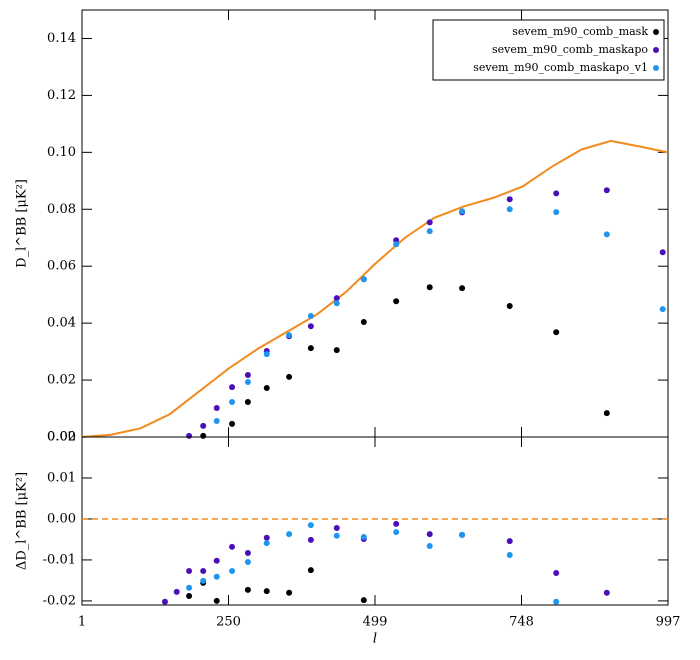 The image size is (700, 660). Describe the element at coordinates (22, 223) in the screenshot. I see `y-axis-label: D_l^BB [μK²]` at that location.